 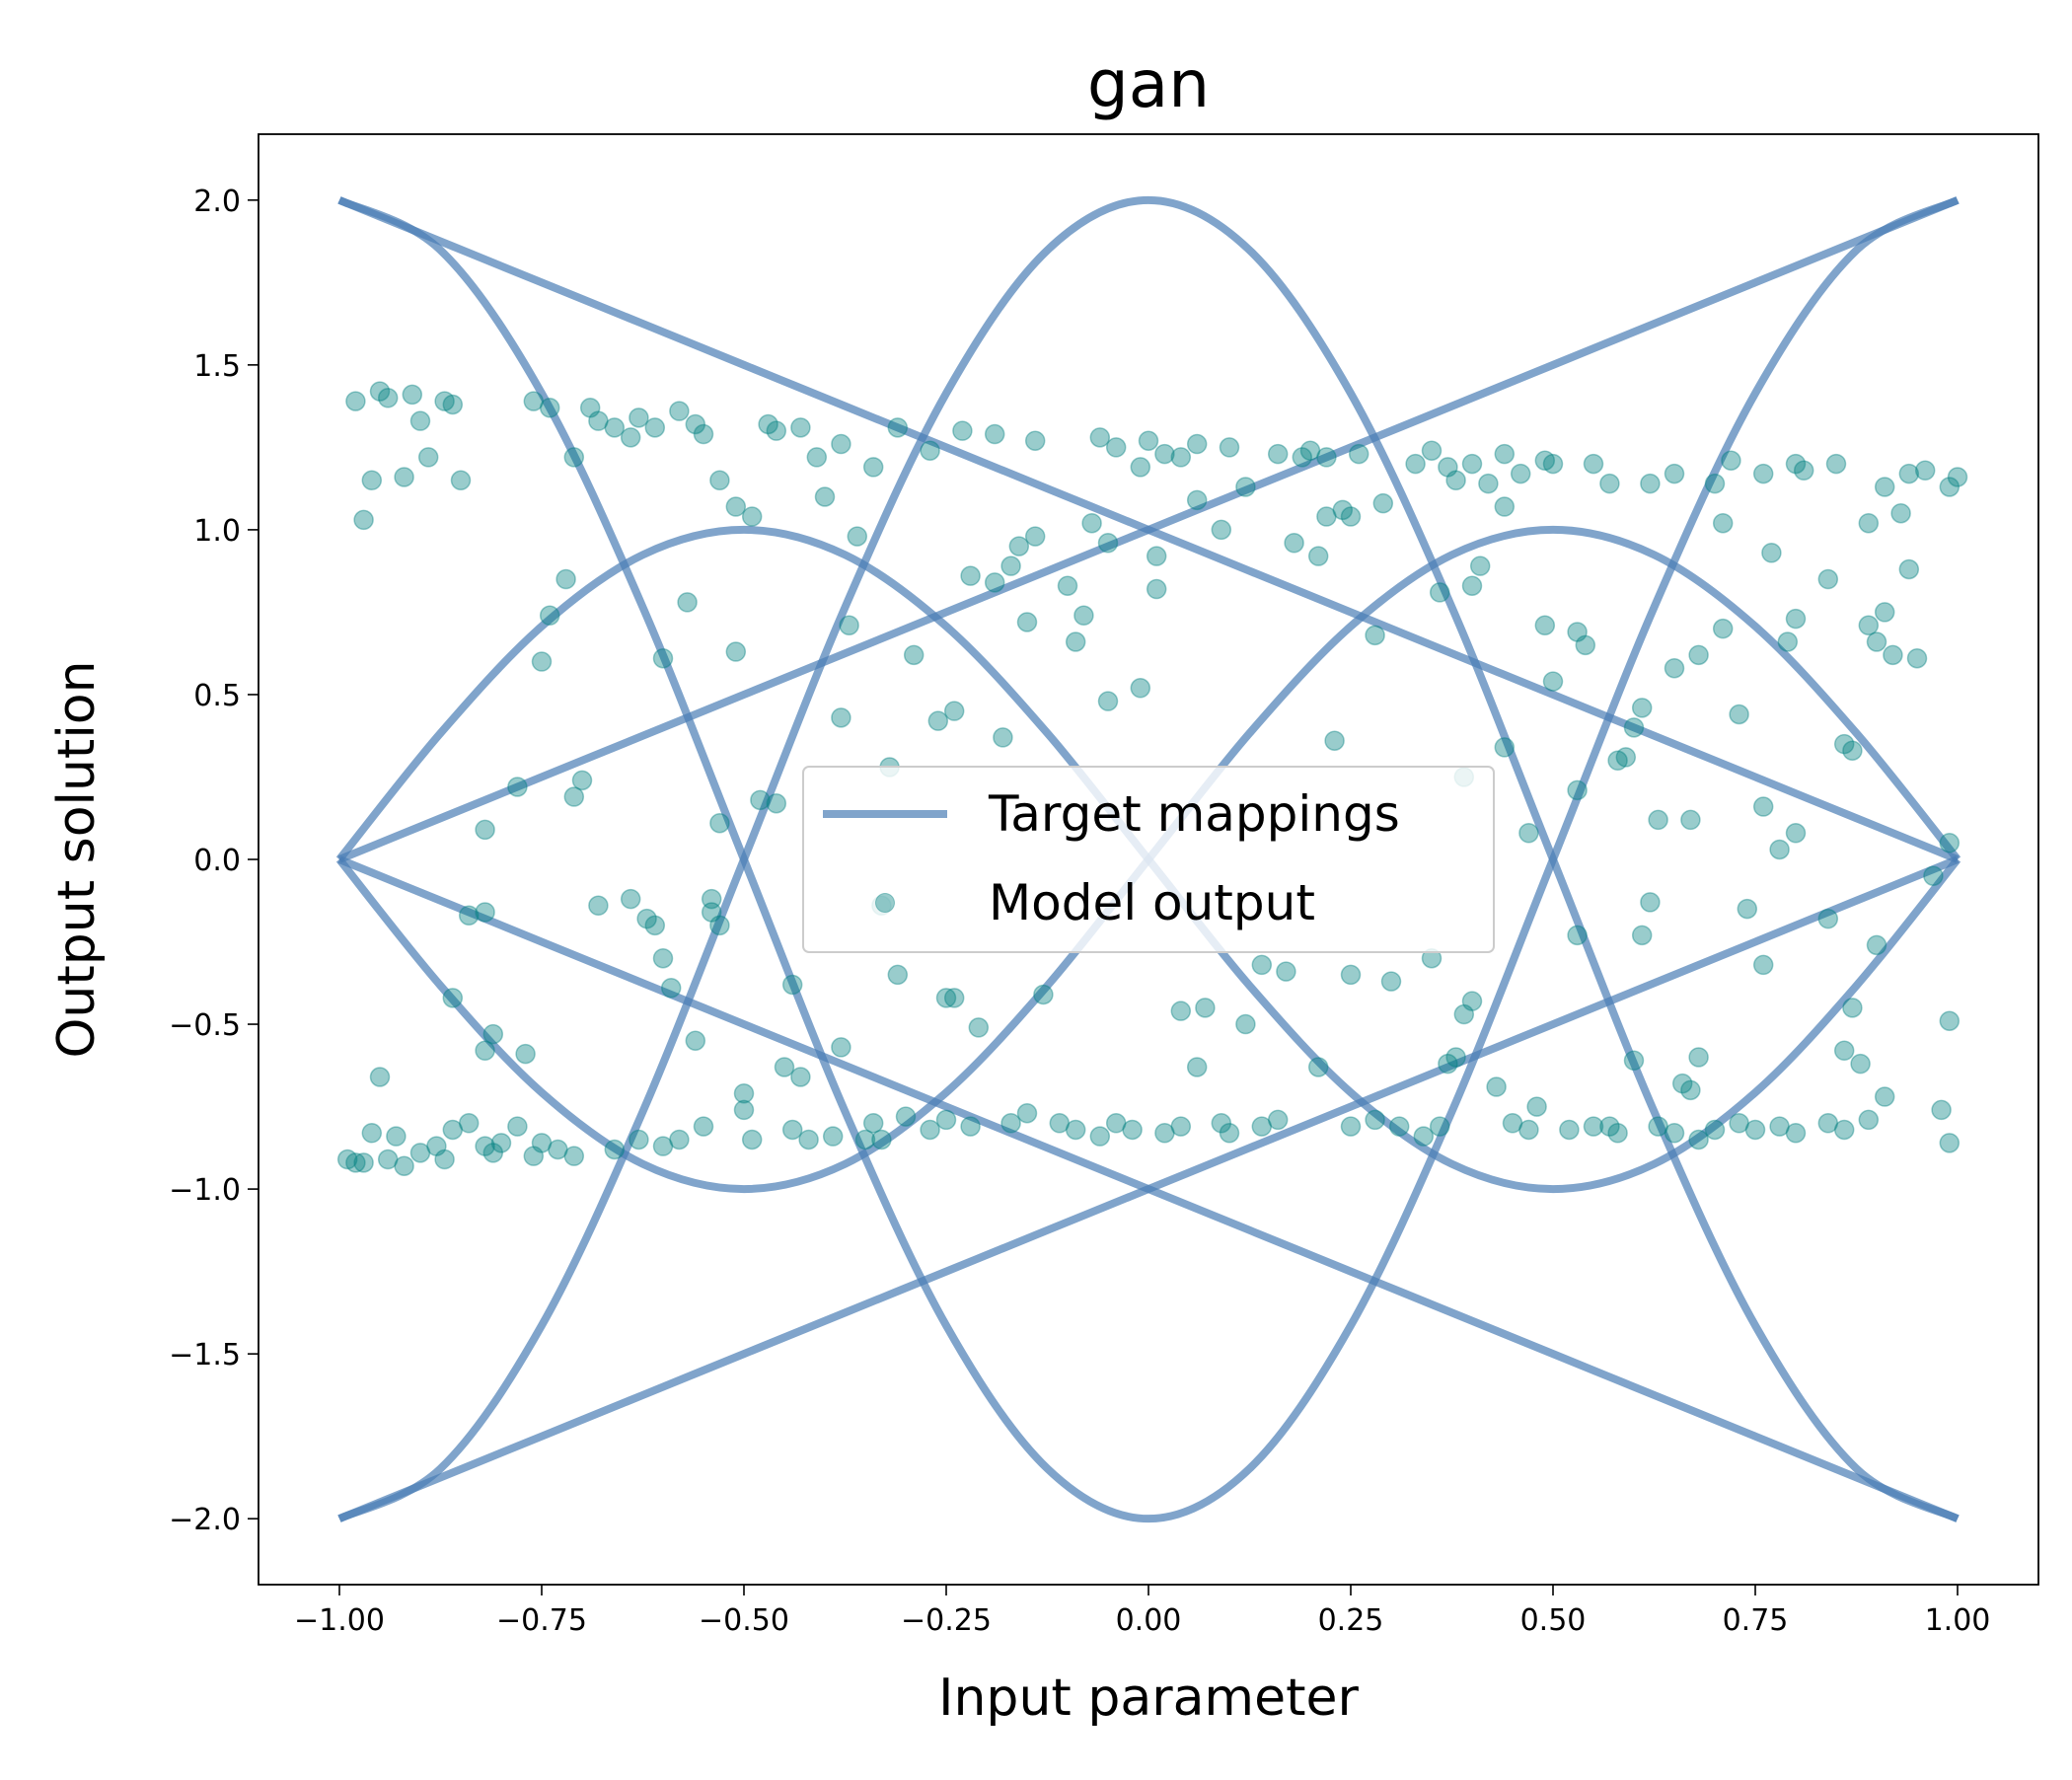 What do you see at coordinates (340, 1620) in the screenshot?
I see `x-tick-label: −1.00` at bounding box center [340, 1620].